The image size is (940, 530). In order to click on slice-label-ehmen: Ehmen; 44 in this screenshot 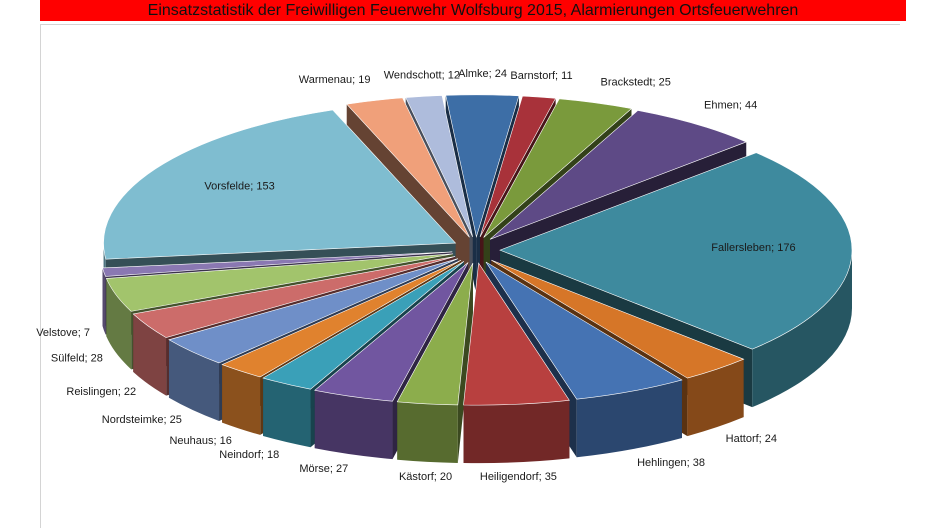, I will do `click(730, 106)`.